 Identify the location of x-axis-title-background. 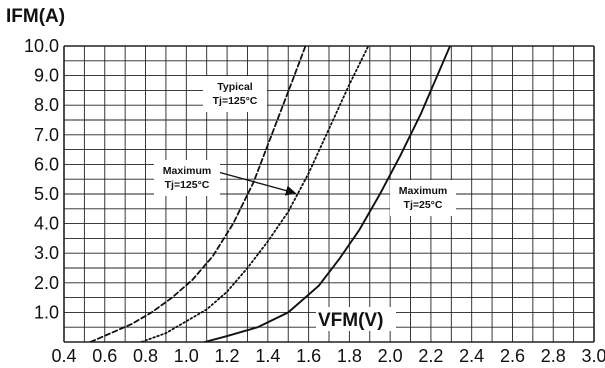
(356, 319).